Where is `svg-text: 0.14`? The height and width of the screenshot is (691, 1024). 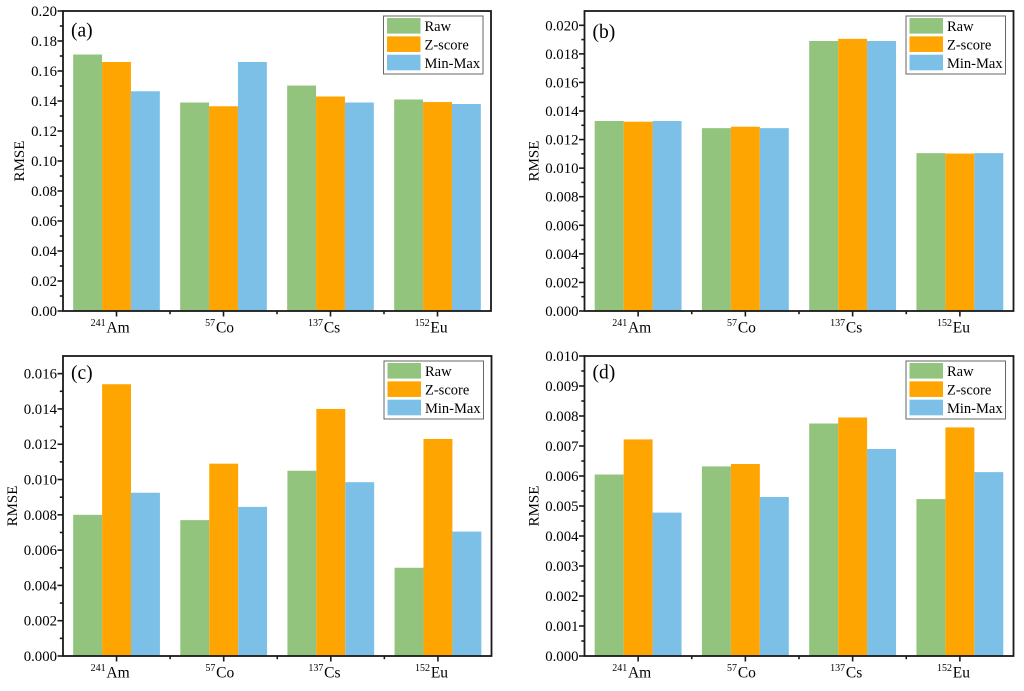 svg-text: 0.14 is located at coordinates (44, 102).